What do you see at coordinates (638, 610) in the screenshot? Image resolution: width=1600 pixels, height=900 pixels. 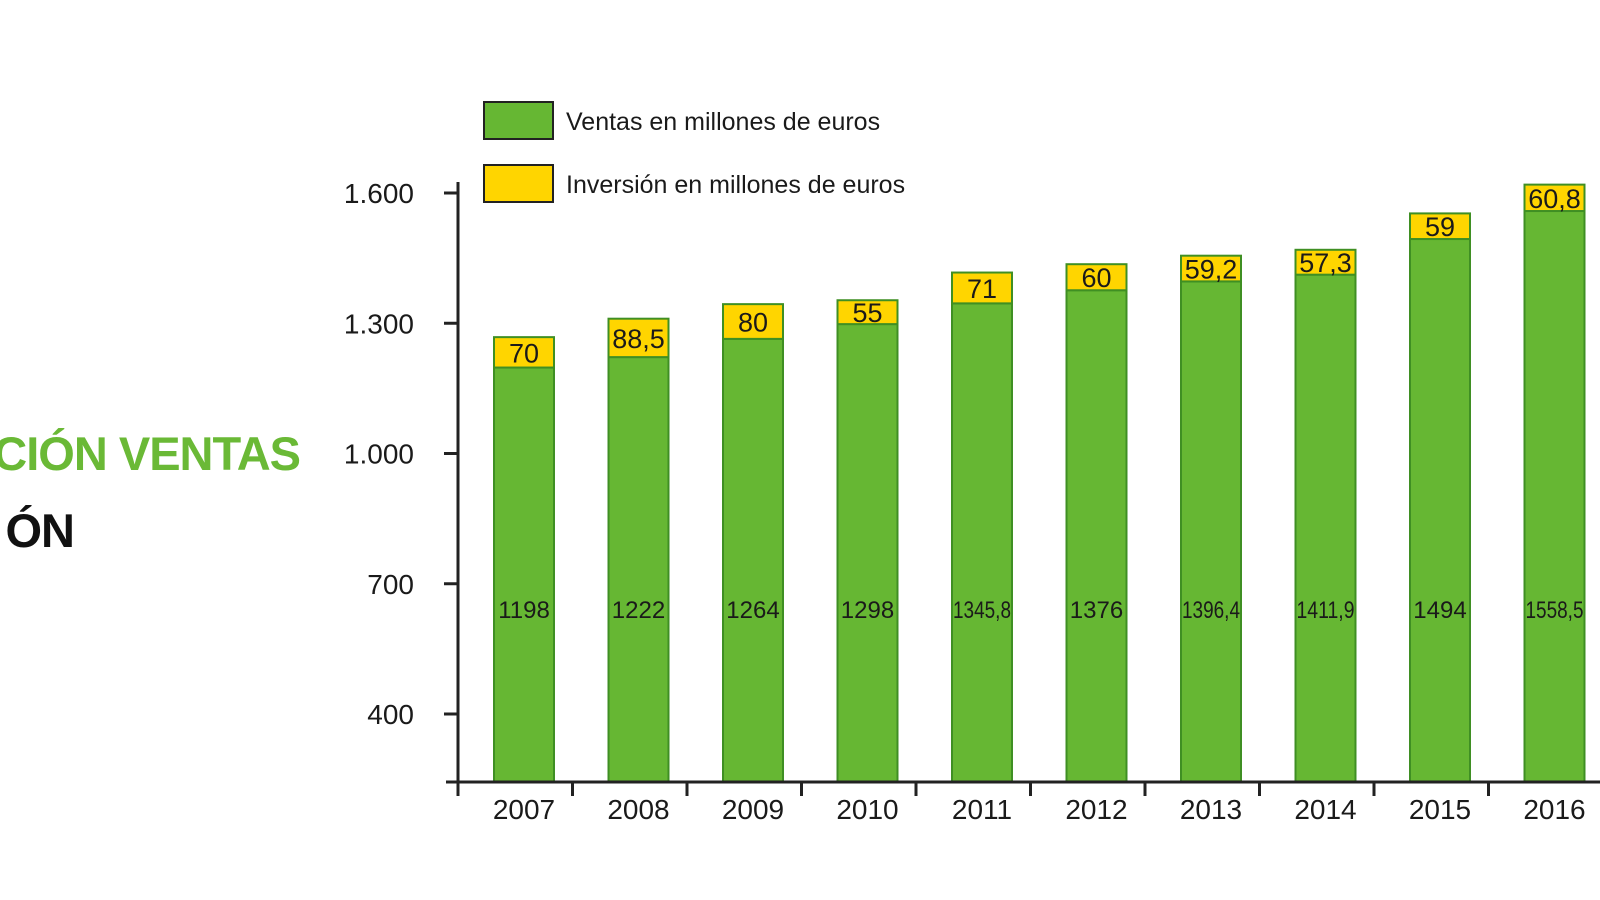 I see `data-label-ventas: 1222` at bounding box center [638, 610].